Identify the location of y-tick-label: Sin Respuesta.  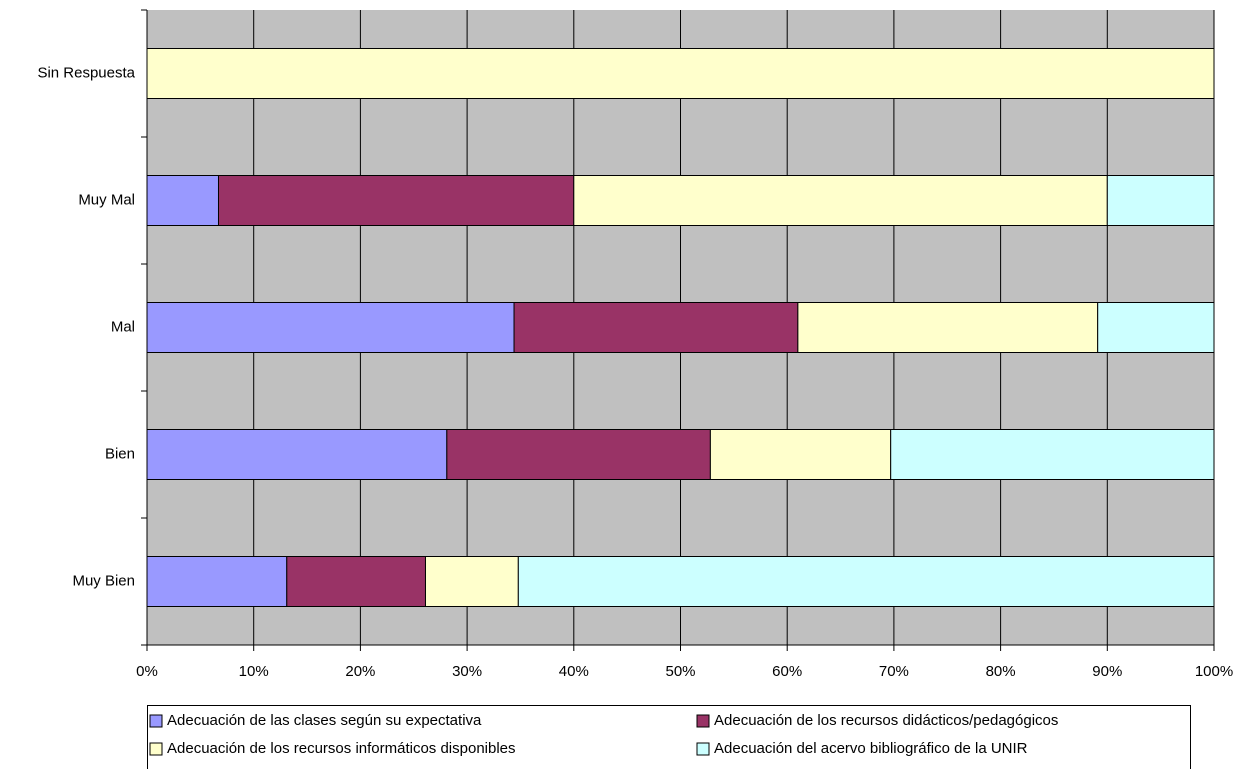
(86, 72).